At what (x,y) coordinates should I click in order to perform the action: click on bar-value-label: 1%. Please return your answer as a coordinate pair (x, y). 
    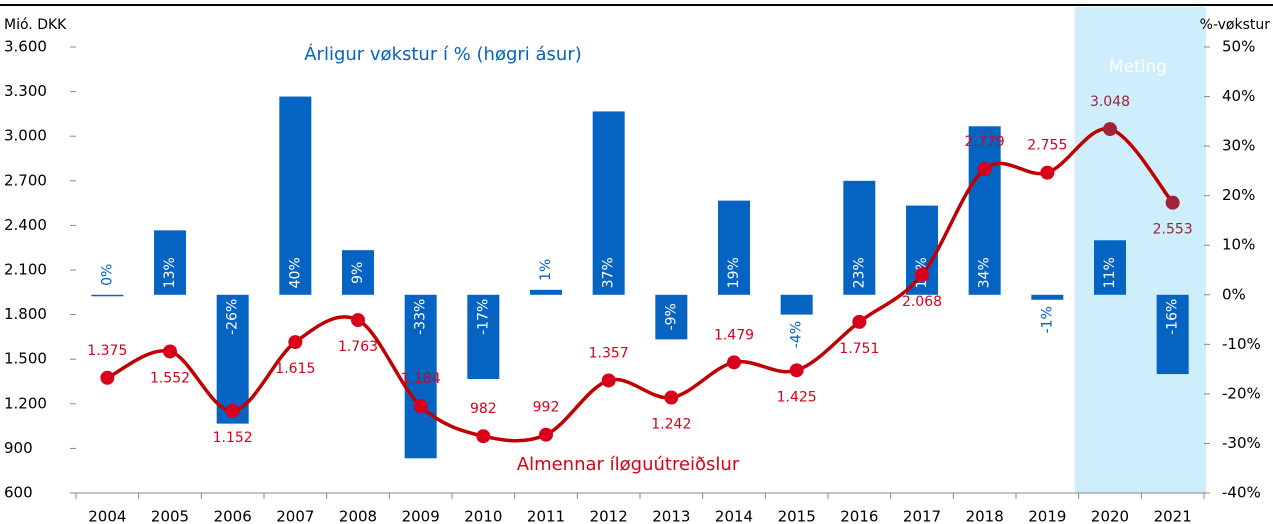
    Looking at the image, I should click on (546, 270).